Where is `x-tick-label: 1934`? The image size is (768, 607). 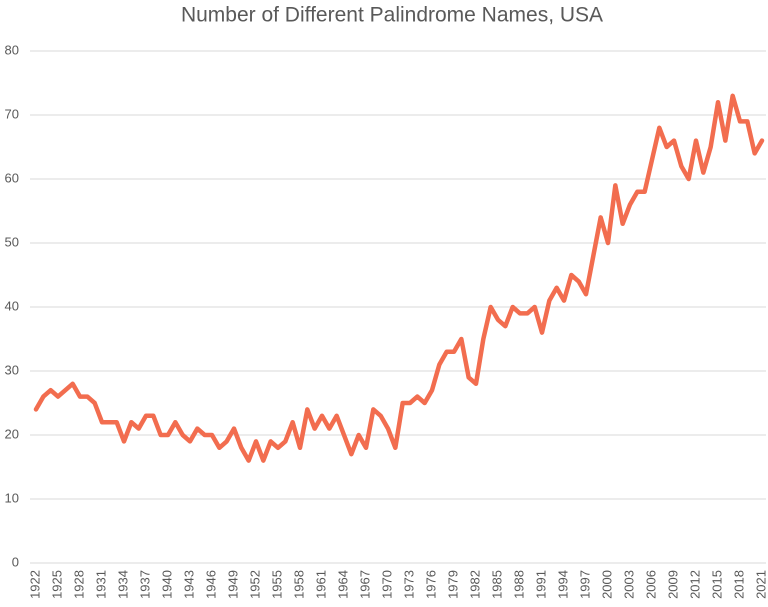
x-tick-label: 1934 is located at coordinates (122, 584).